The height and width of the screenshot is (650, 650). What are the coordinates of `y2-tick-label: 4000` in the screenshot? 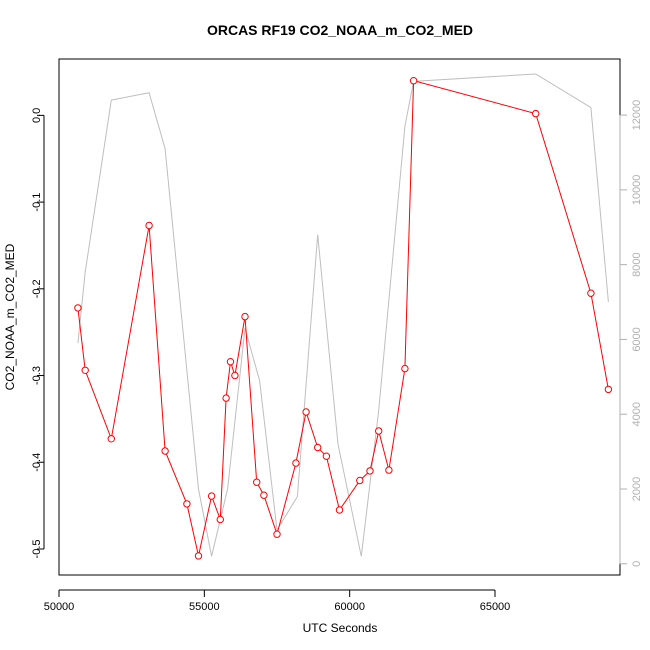 It's located at (637, 414).